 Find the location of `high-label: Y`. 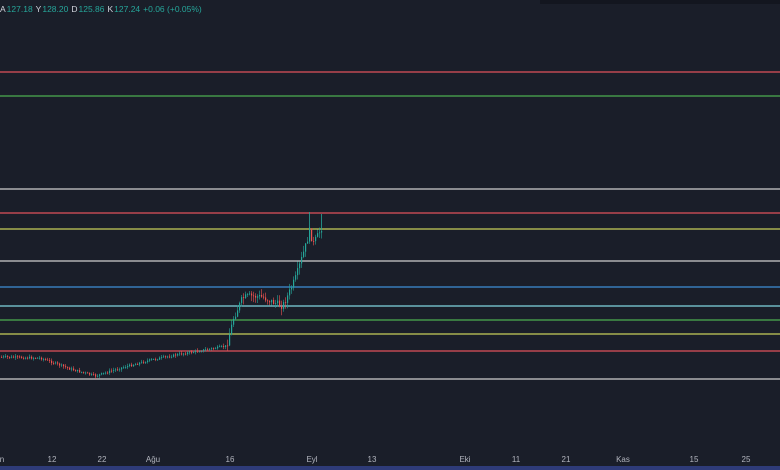

high-label: Y is located at coordinates (38, 9).